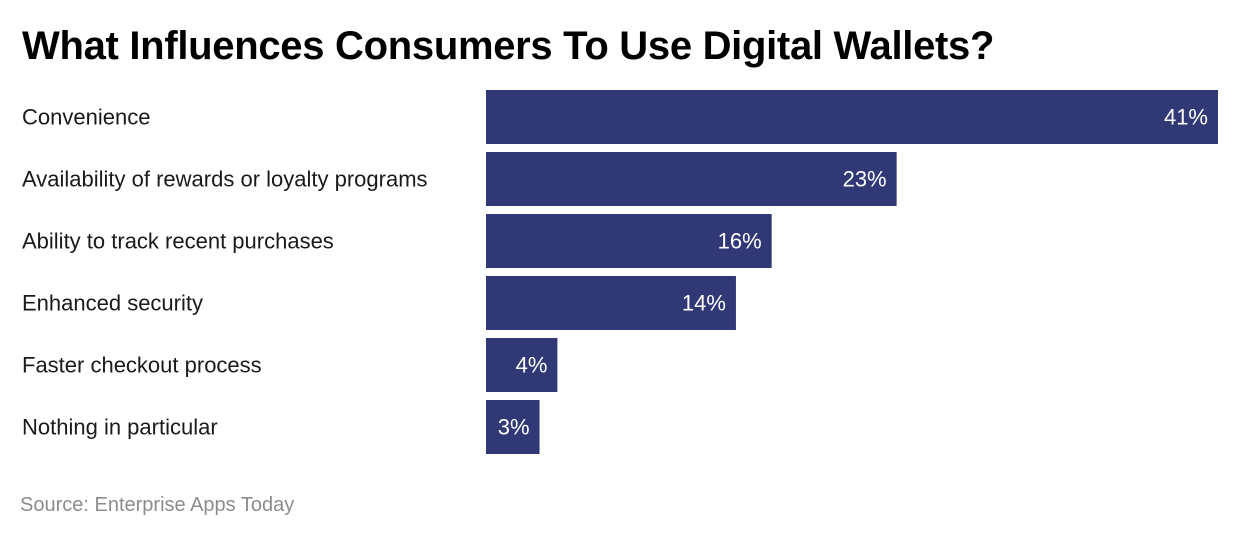 This screenshot has width=1240, height=540. What do you see at coordinates (112, 303) in the screenshot?
I see `category-label: Enhanced security` at bounding box center [112, 303].